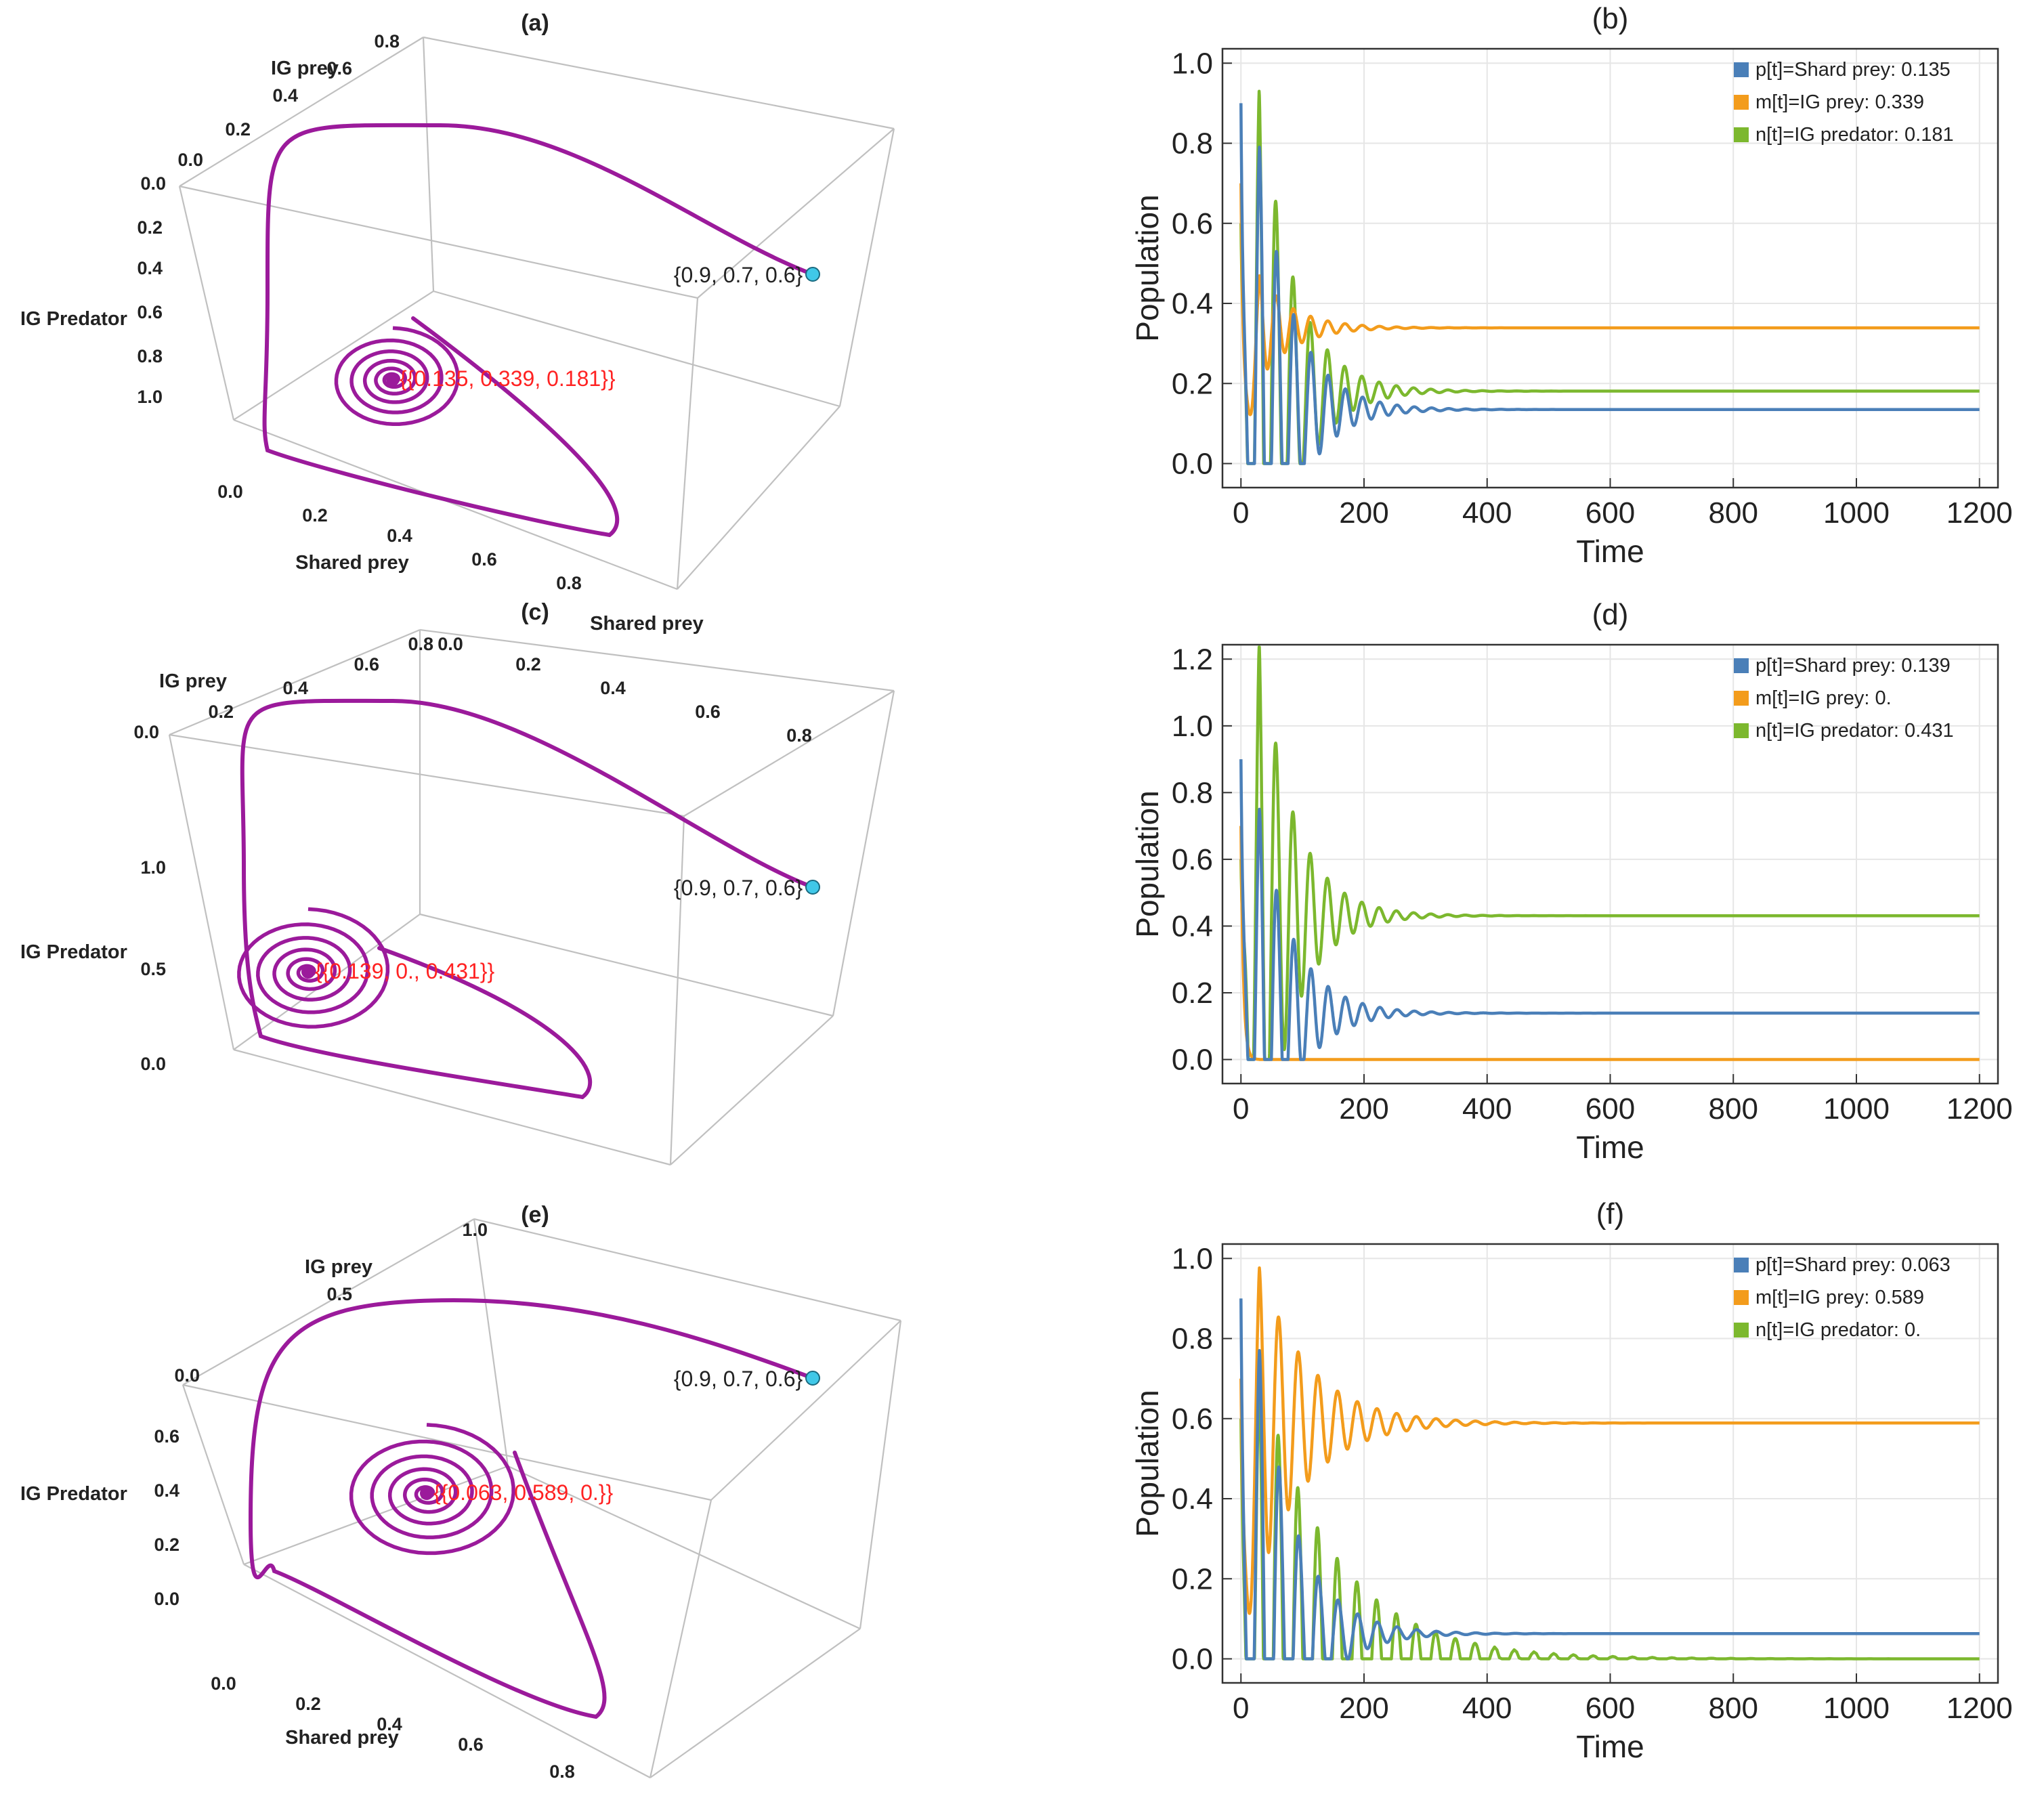 The image size is (2044, 1798). I want to click on x-axis-label: Time, so click(1610, 1746).